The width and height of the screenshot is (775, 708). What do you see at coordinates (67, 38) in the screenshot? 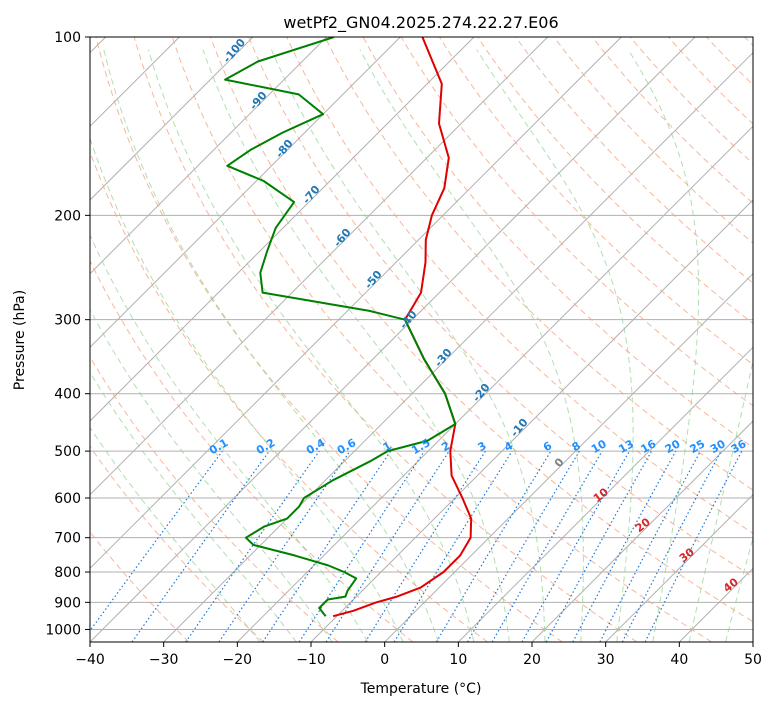
I see `y-tick-label: 100` at bounding box center [67, 38].